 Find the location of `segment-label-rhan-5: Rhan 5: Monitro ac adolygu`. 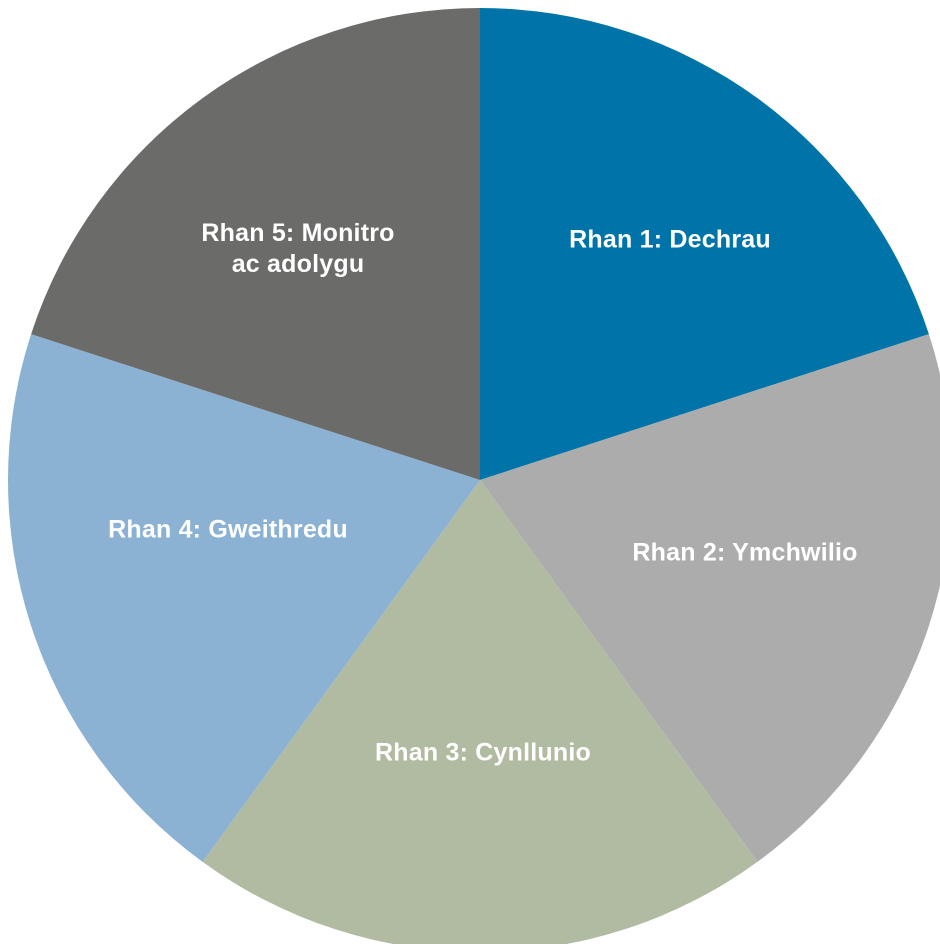

segment-label-rhan-5: Rhan 5: Monitro ac adolygu is located at coordinates (298, 248).